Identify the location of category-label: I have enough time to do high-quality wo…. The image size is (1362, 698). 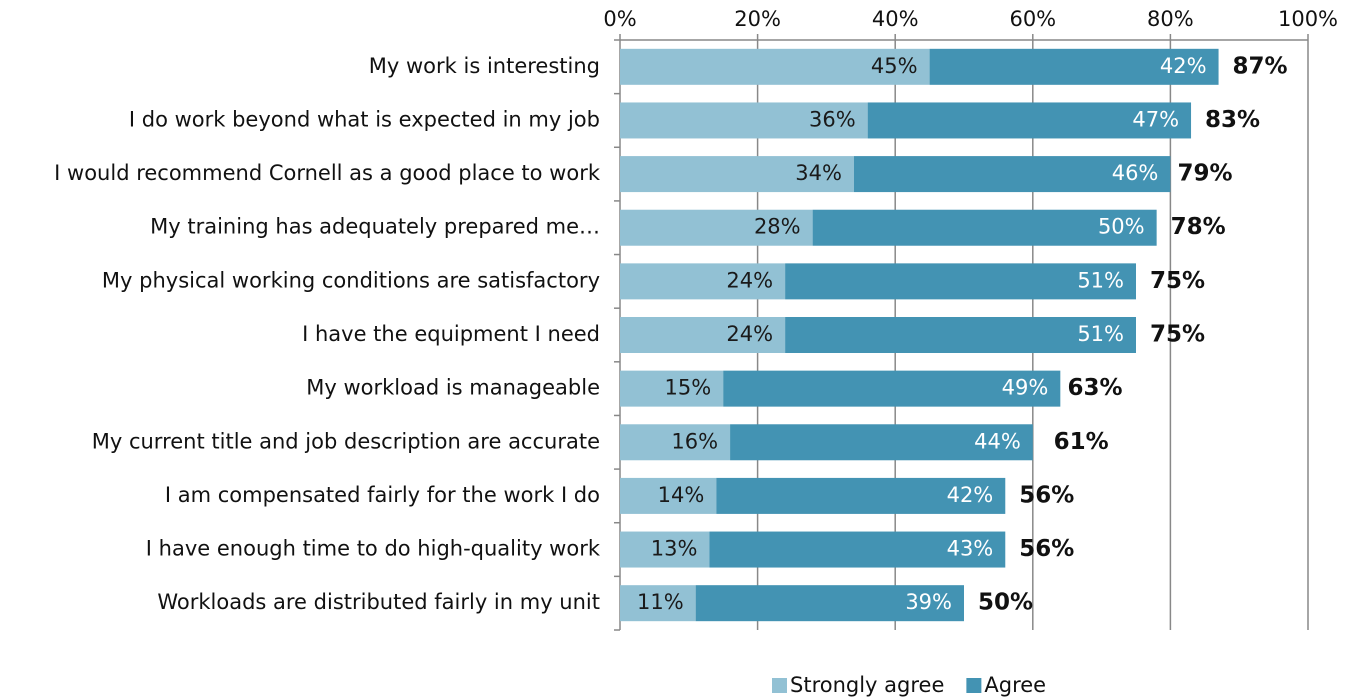
(373, 549).